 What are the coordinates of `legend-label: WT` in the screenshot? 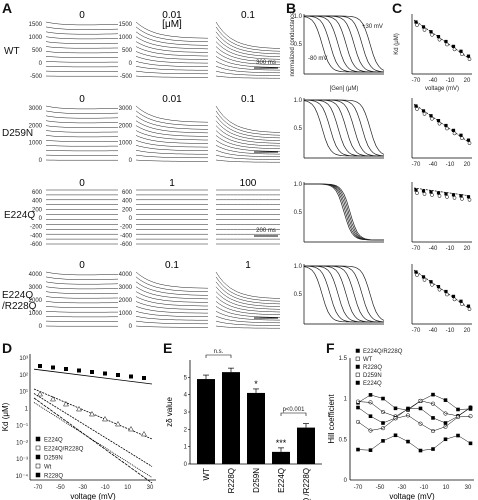 It's located at (368, 360).